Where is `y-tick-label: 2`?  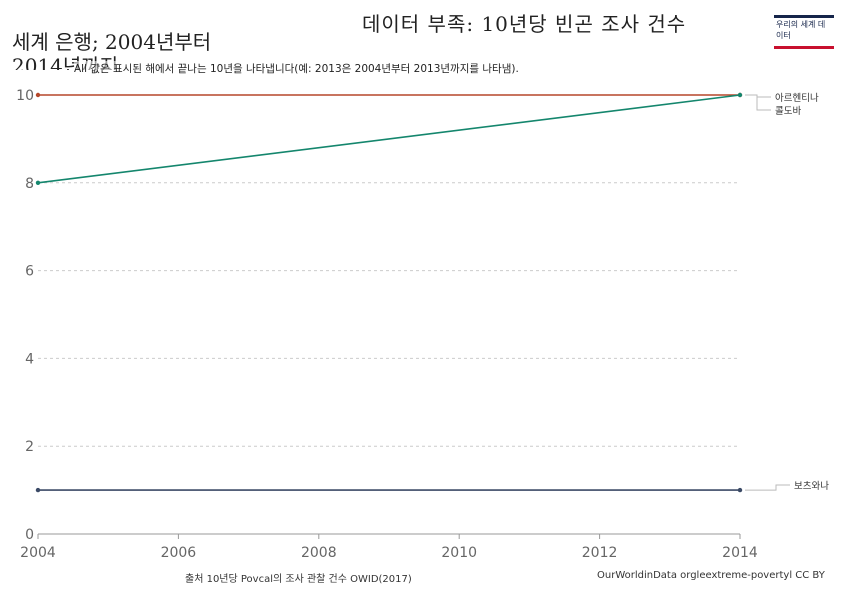
y-tick-label: 2 is located at coordinates (29, 447).